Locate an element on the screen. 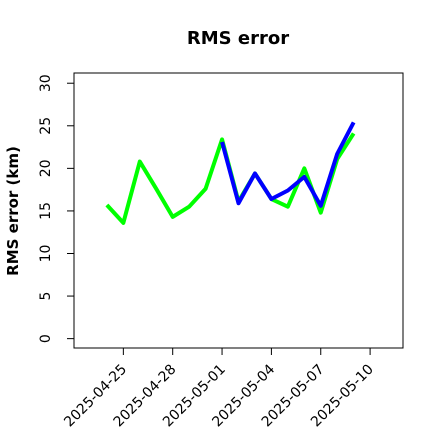 Image resolution: width=440 pixels, height=440 pixels. y-tick-label: 0 is located at coordinates (46, 338).